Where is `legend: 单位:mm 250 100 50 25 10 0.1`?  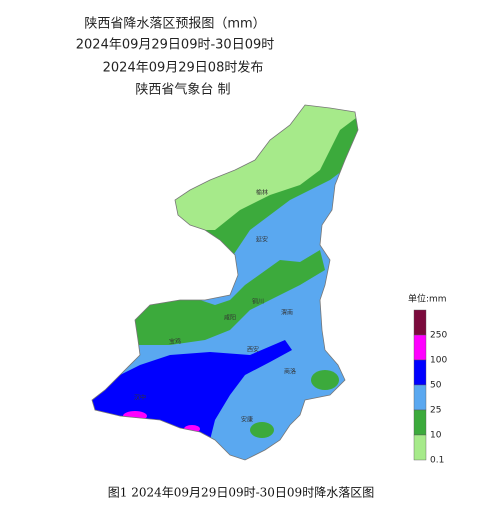
legend: 单位:mm 250 100 50 25 10 0.1 is located at coordinates (427, 379).